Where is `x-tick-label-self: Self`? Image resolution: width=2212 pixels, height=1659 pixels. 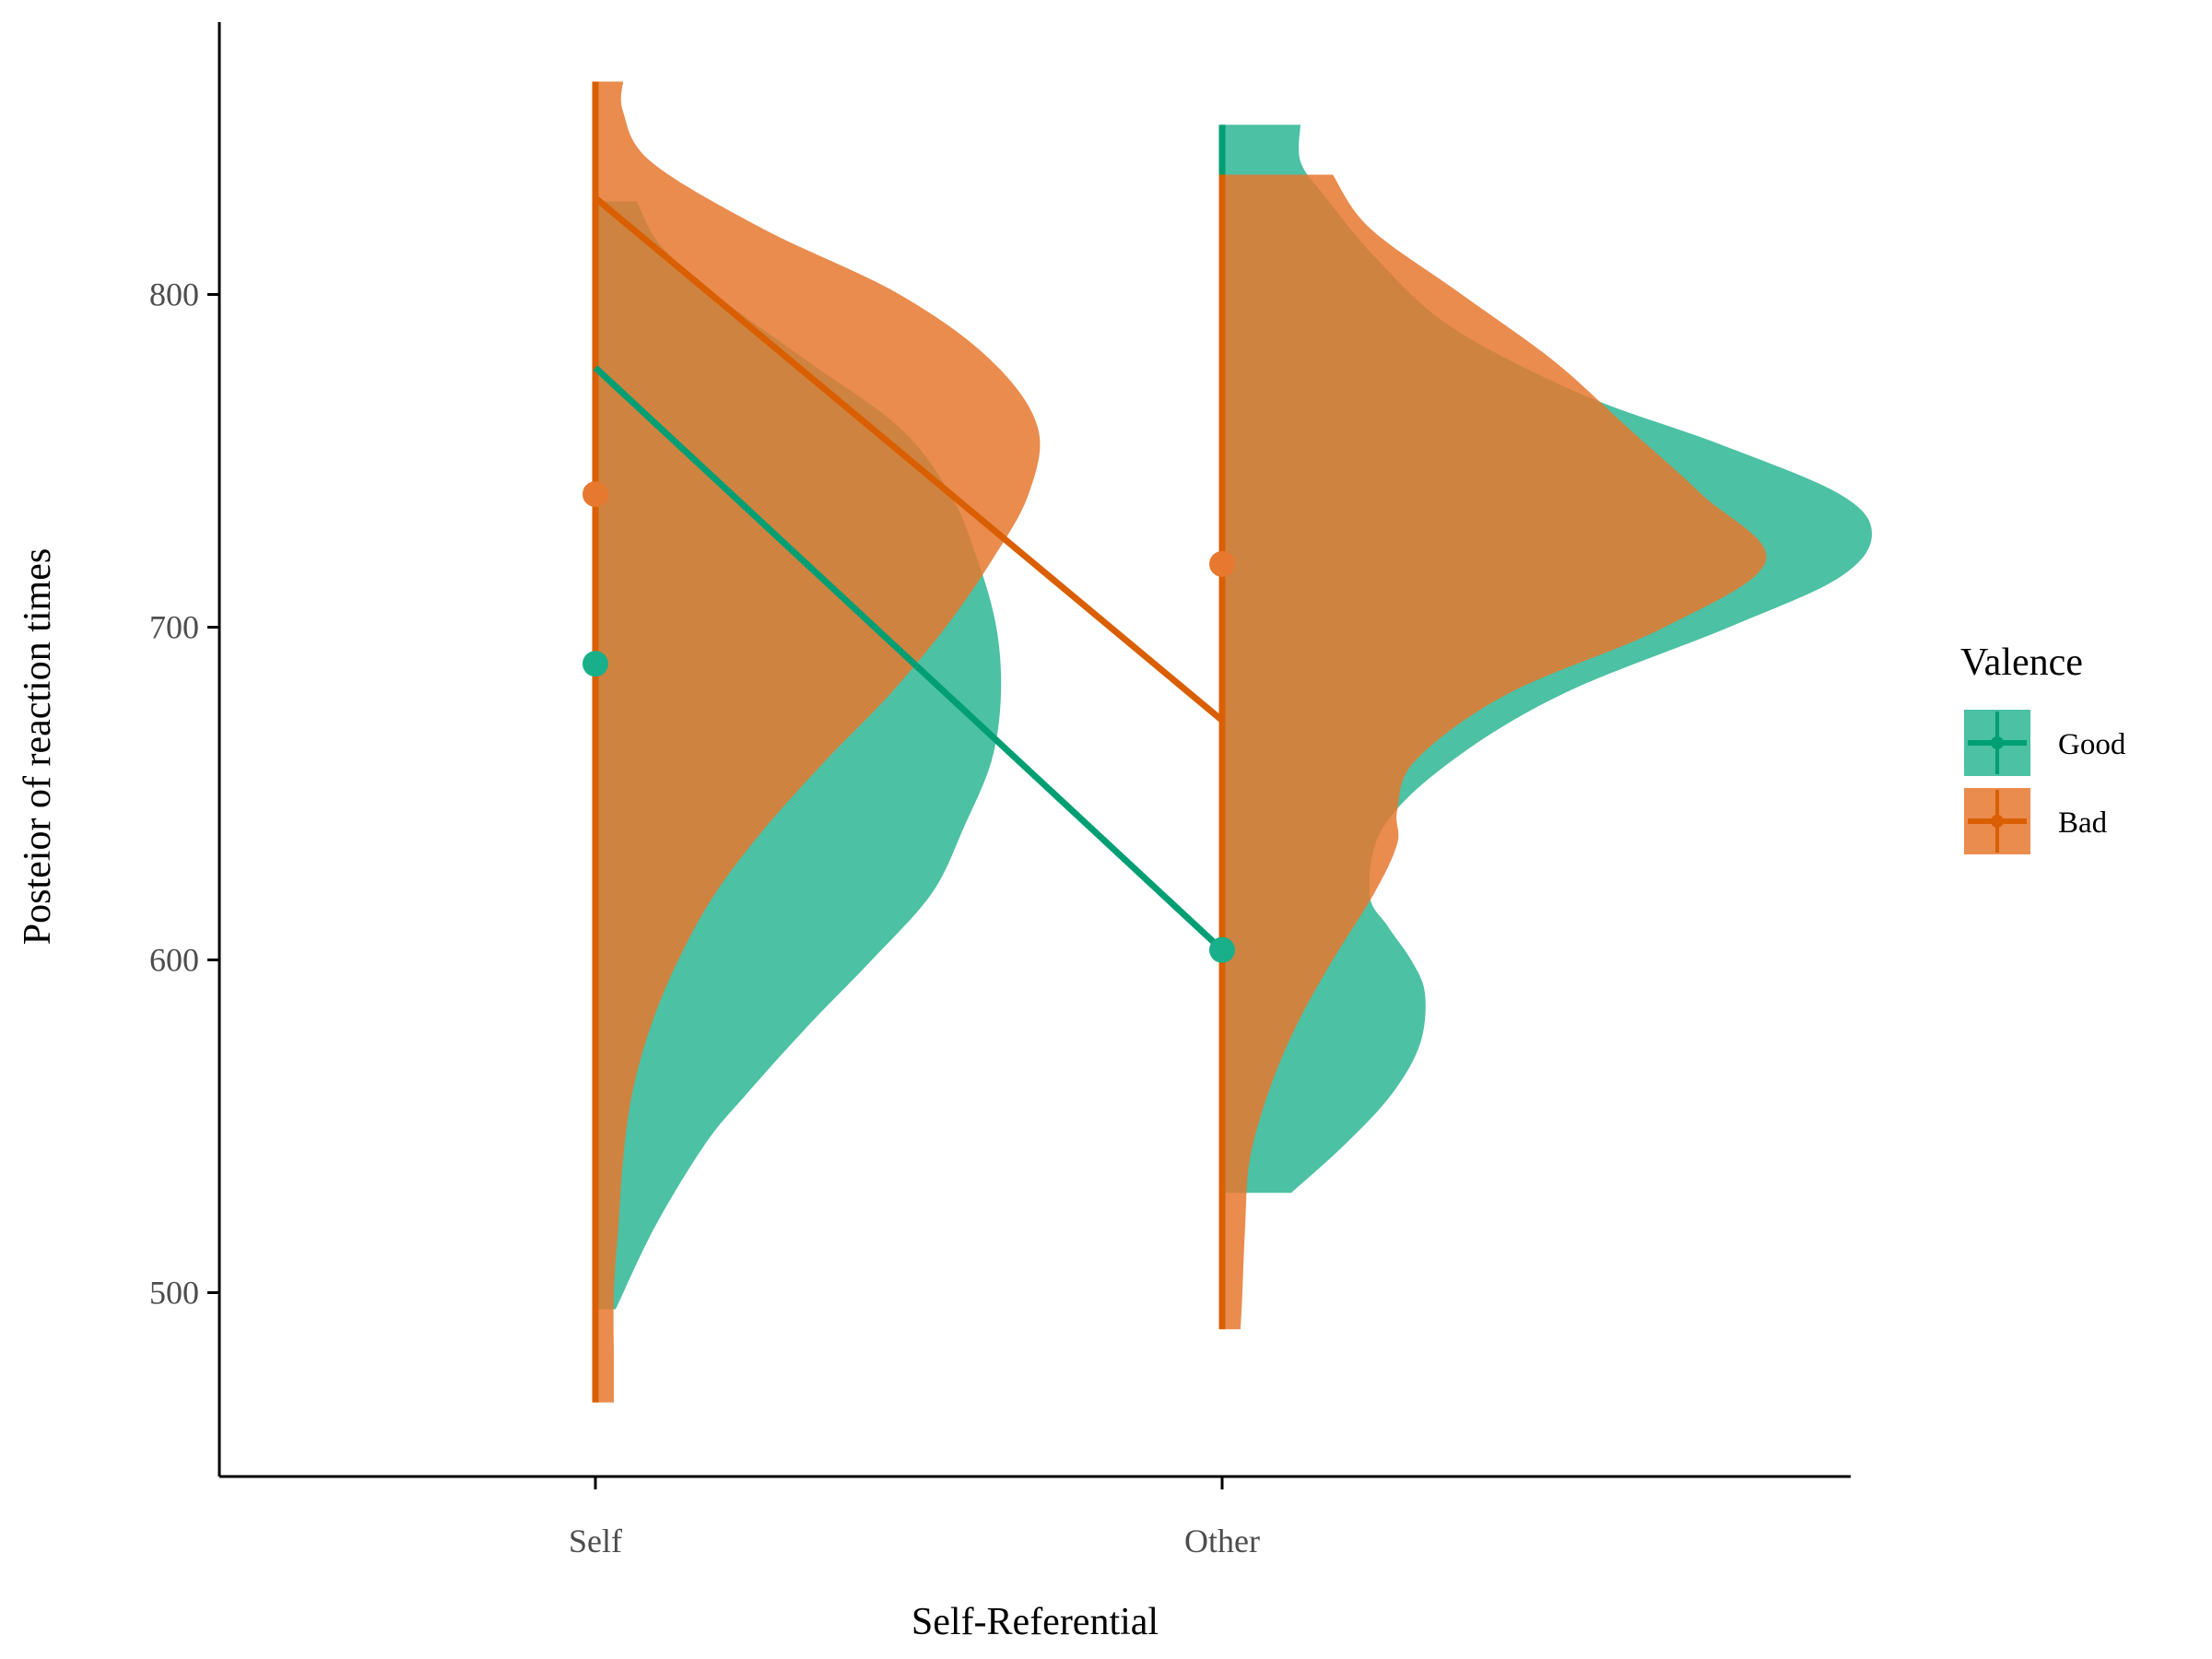
x-tick-label-self: Self is located at coordinates (595, 1541).